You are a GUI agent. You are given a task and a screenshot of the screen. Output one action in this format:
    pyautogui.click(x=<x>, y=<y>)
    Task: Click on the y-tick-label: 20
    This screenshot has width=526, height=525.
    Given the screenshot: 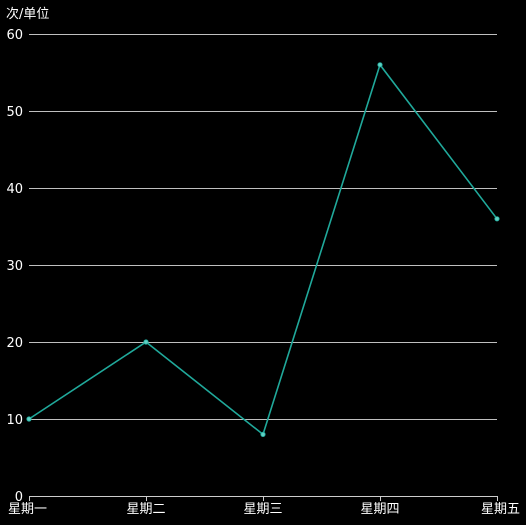 What is the action you would take?
    pyautogui.click(x=14, y=343)
    